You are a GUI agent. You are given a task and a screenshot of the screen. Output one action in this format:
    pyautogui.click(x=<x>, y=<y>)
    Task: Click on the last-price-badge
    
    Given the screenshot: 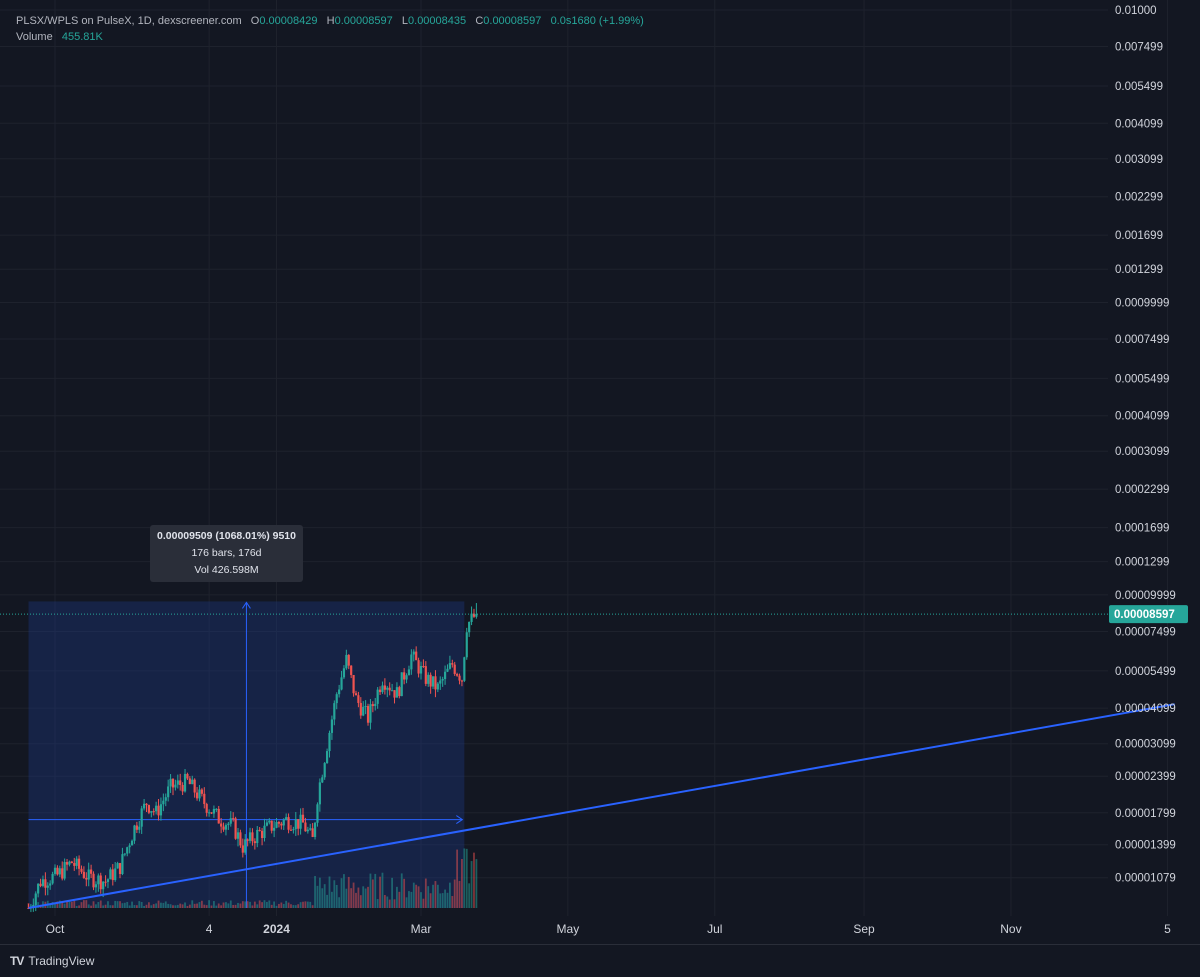 What is the action you would take?
    pyautogui.click(x=1148, y=614)
    